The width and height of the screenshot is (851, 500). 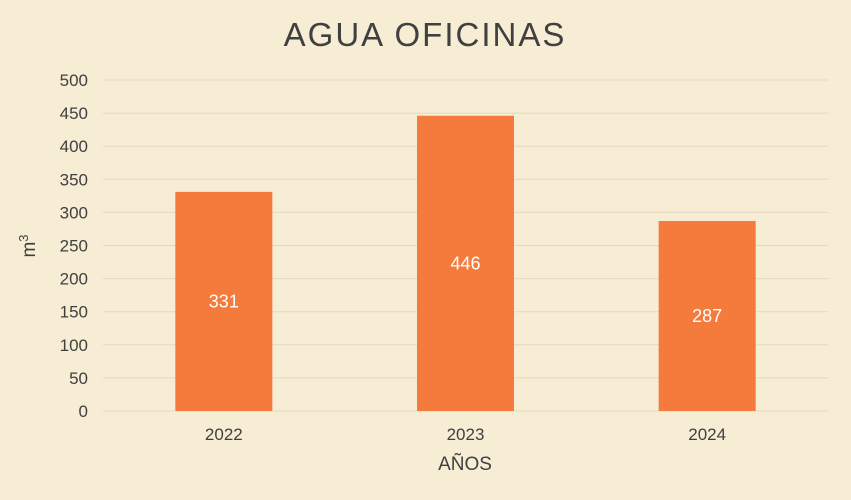 I want to click on x-axis-ticks: 2022 2023 2024, so click(x=465, y=434).